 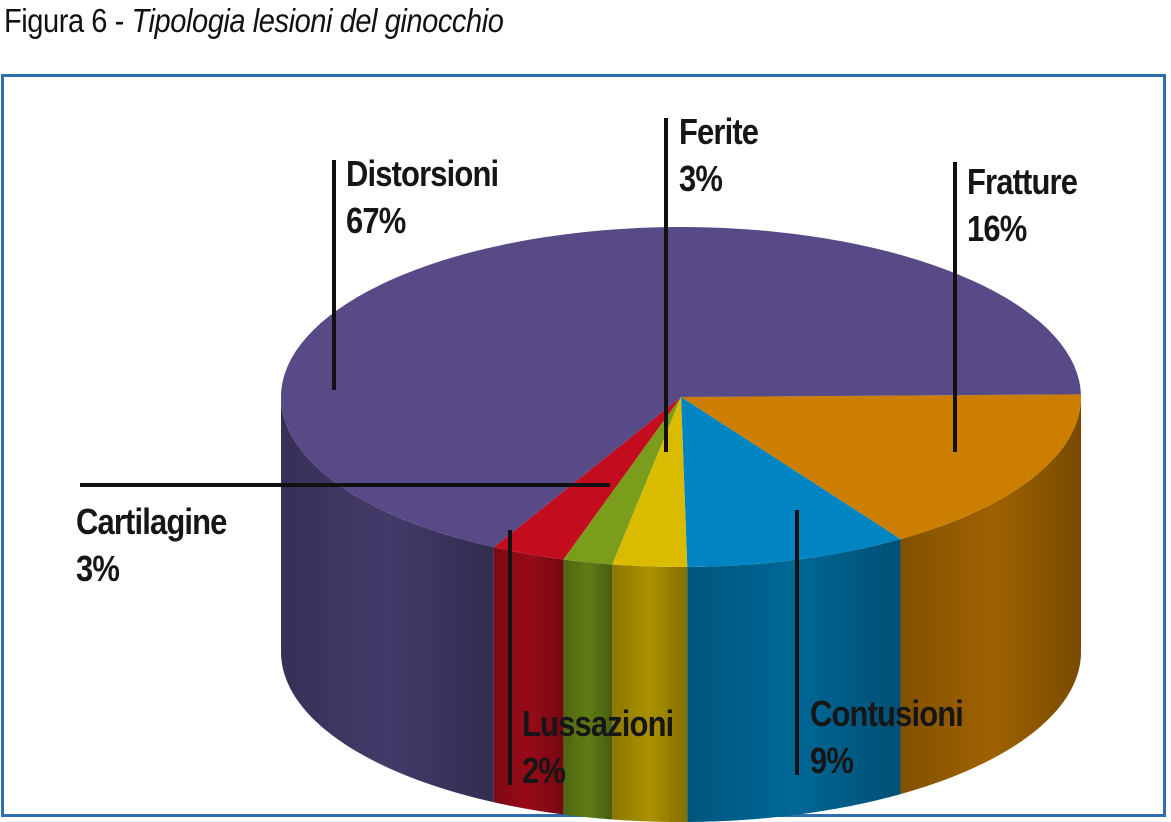 I want to click on slice-name: Lussazioni, so click(x=598, y=723).